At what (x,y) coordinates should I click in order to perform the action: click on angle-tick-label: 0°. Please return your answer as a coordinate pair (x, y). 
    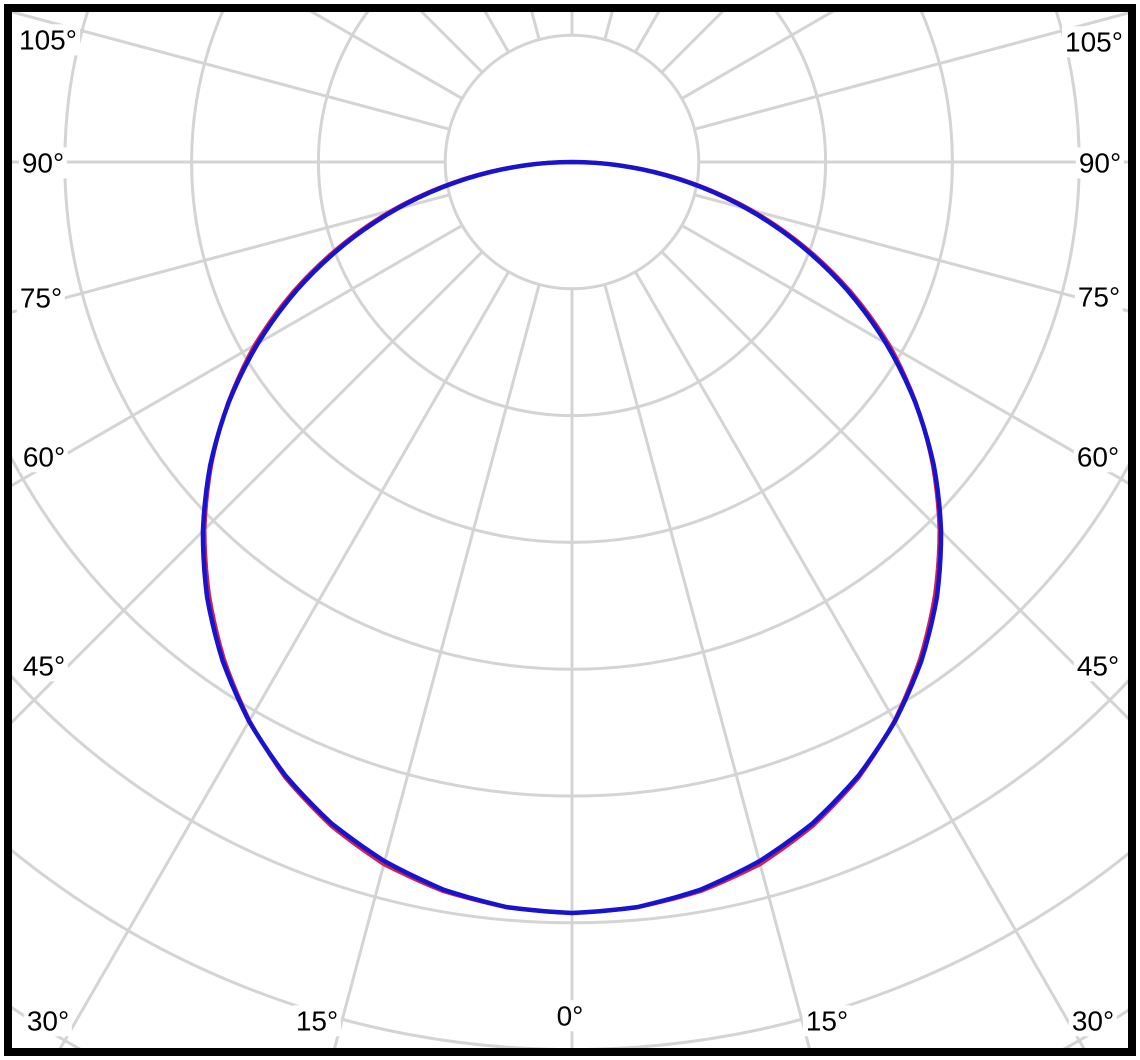
    Looking at the image, I should click on (570, 1016).